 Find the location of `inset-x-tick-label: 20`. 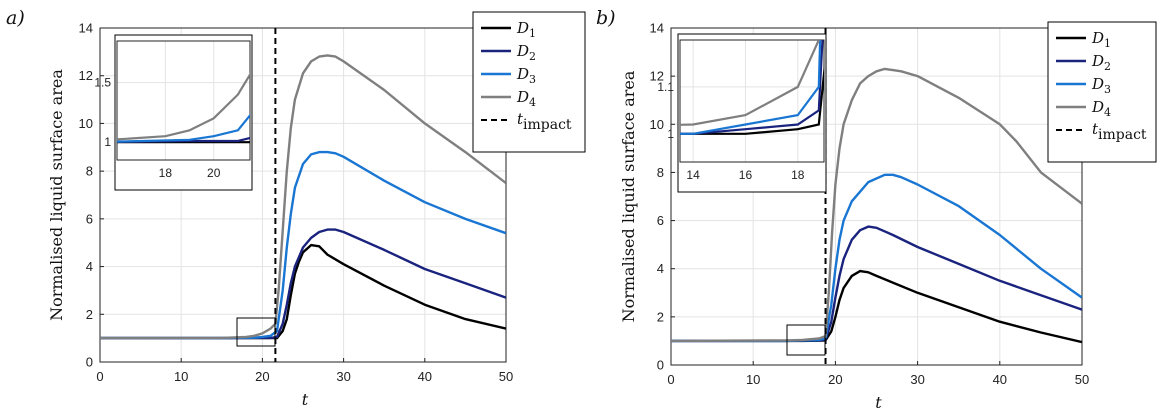

inset-x-tick-label: 20 is located at coordinates (214, 173).